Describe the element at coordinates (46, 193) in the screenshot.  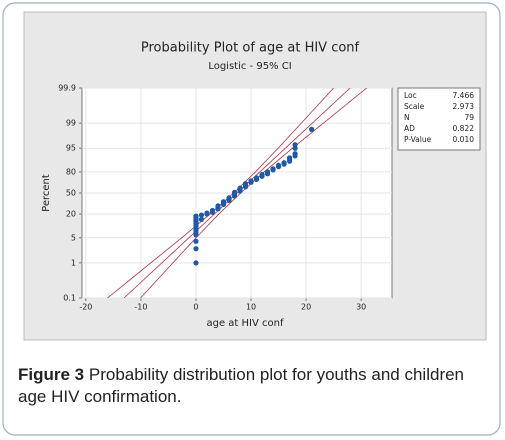
I see `y-axis-label: Percent` at that location.